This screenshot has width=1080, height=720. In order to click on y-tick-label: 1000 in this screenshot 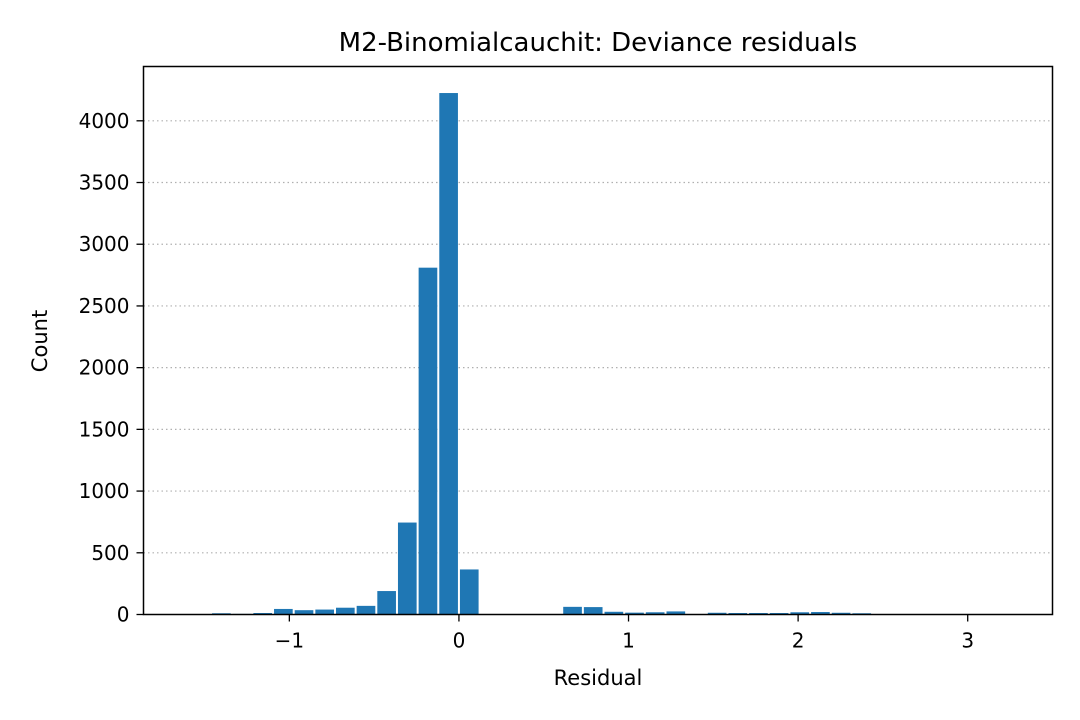, I will do `click(104, 491)`.